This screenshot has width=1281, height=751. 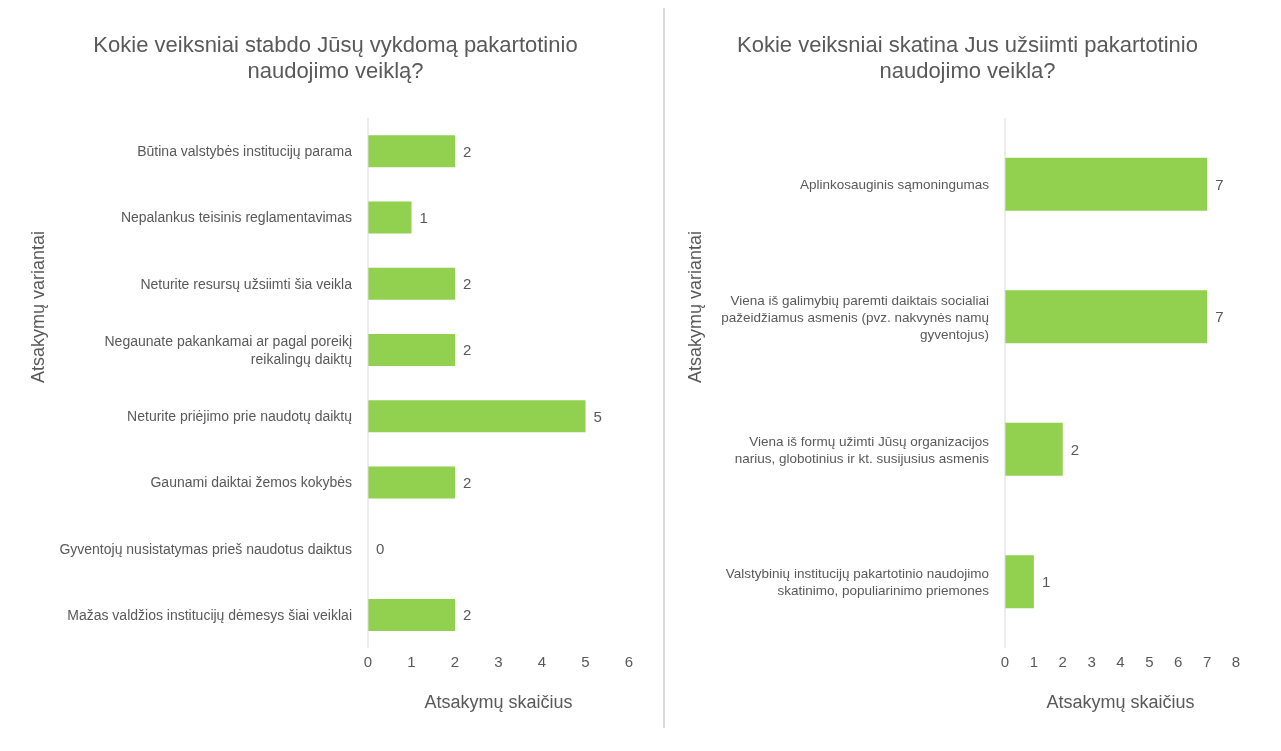 What do you see at coordinates (857, 581) in the screenshot?
I see `y-tick-label: Valstybinių institucijų pakartotinio naudojimo skatinimo, populiarinimo priemones` at bounding box center [857, 581].